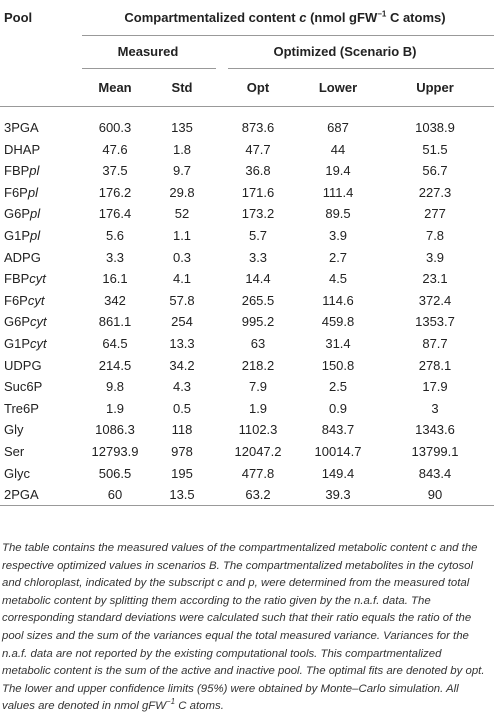 The image size is (494, 728). Describe the element at coordinates (338, 257) in the screenshot. I see `value-cell: 2.7` at that location.